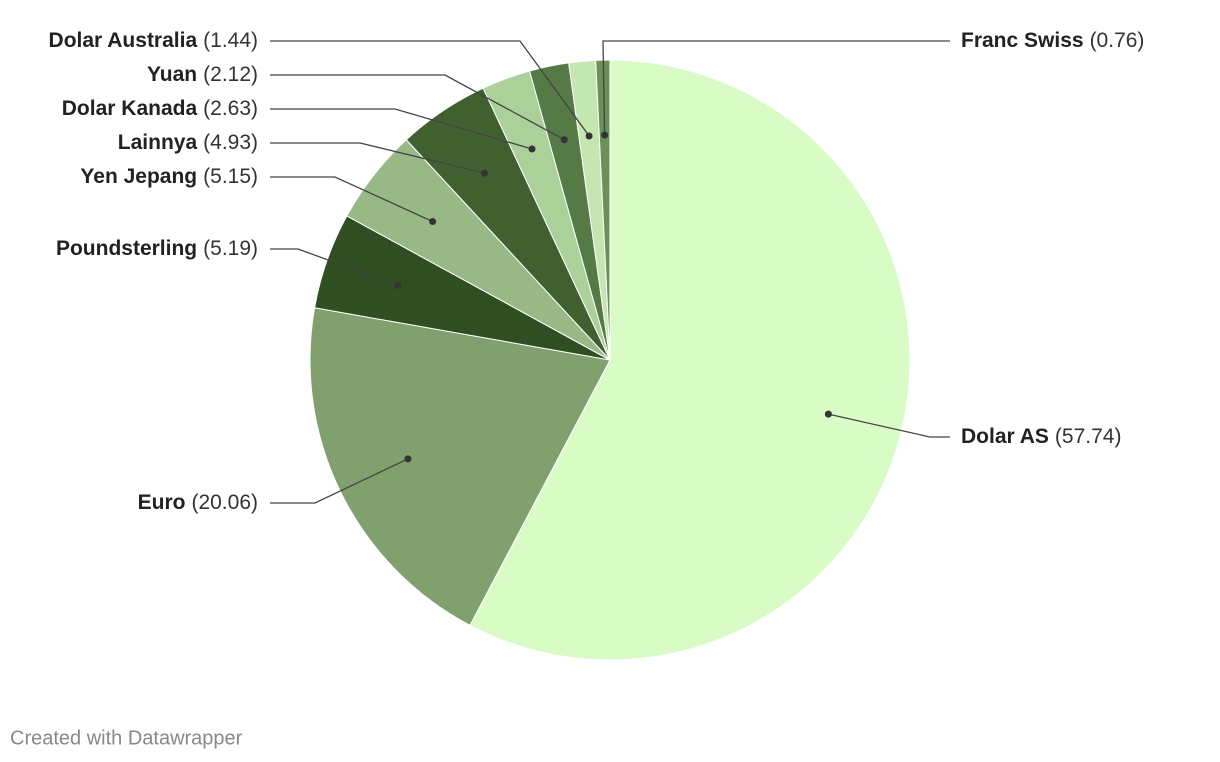 Image resolution: width=1220 pixels, height=762 pixels. What do you see at coordinates (1117, 40) in the screenshot?
I see `slice-value: (0.76)` at bounding box center [1117, 40].